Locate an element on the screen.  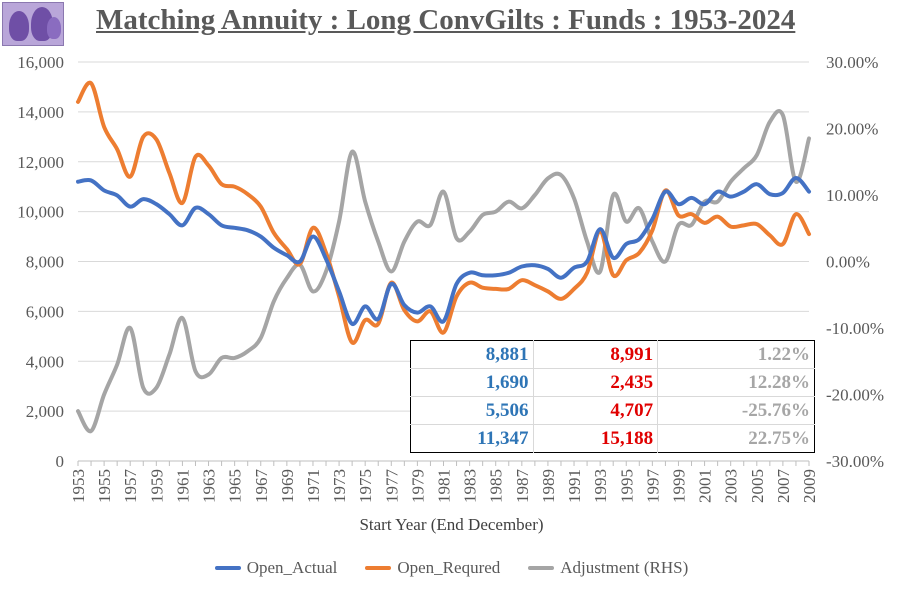
legend-item-open-actual: Open_Actual is located at coordinates (276, 568).